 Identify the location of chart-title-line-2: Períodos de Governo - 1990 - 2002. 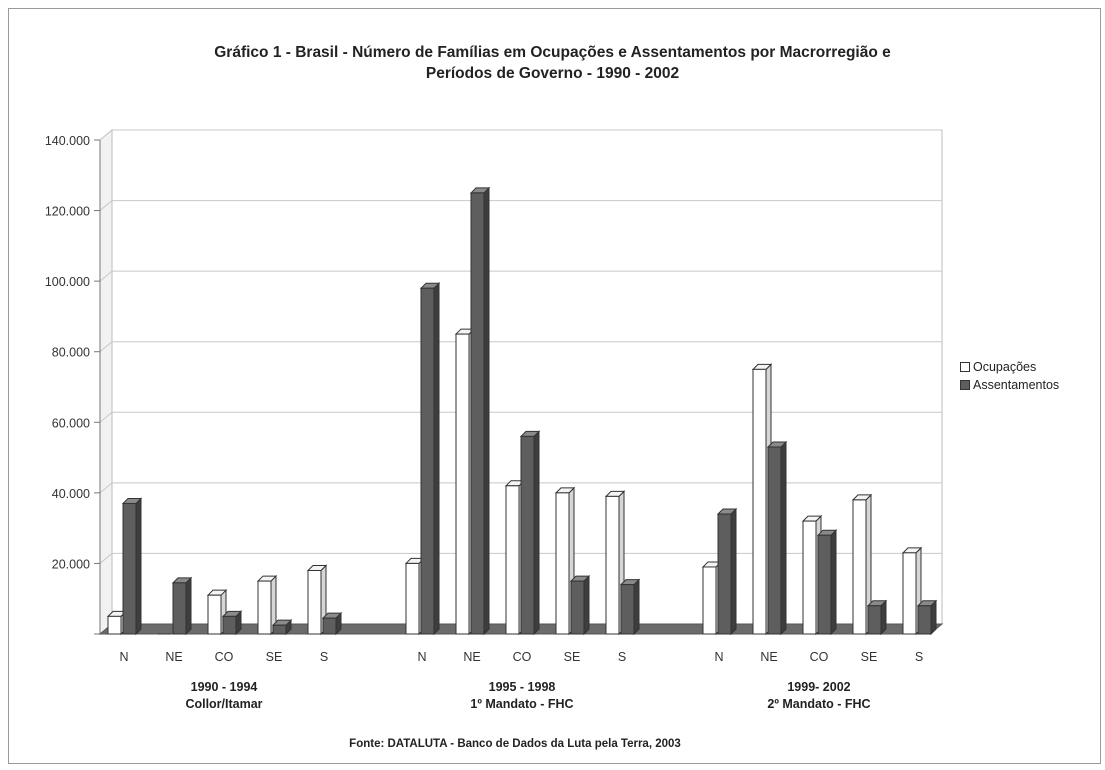
(552, 73).